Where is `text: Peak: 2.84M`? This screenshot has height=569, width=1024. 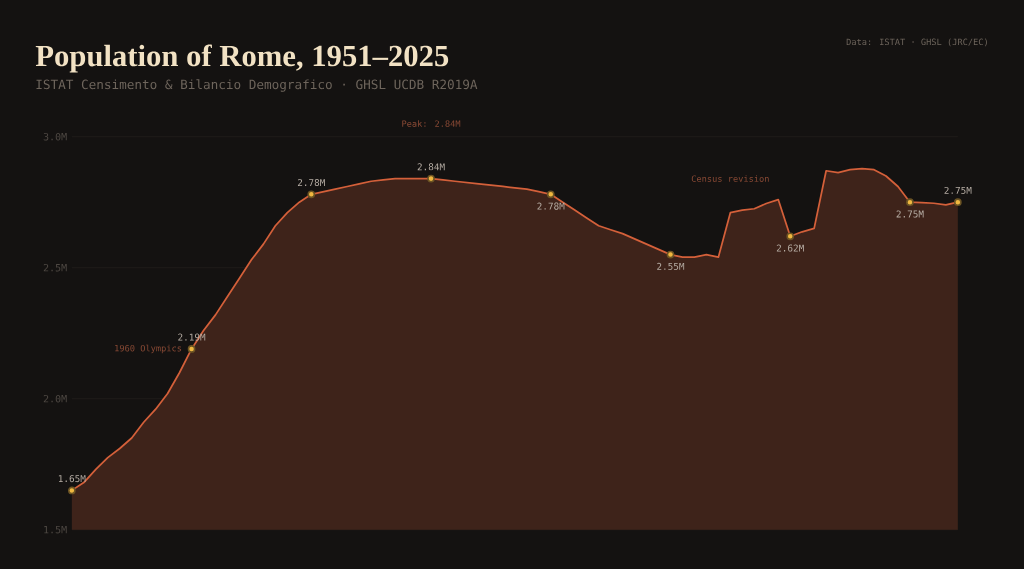 text: Peak: 2.84M is located at coordinates (431, 123).